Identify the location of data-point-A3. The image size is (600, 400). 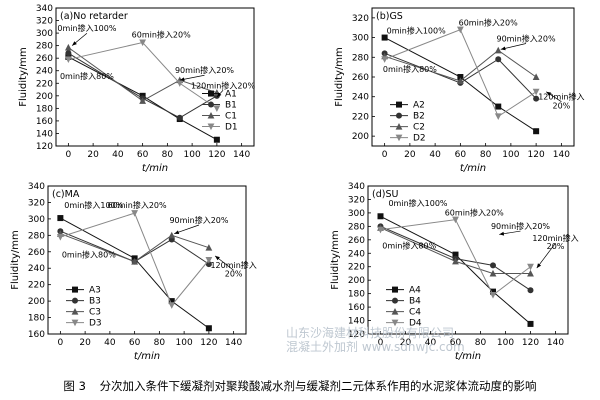
(171, 301).